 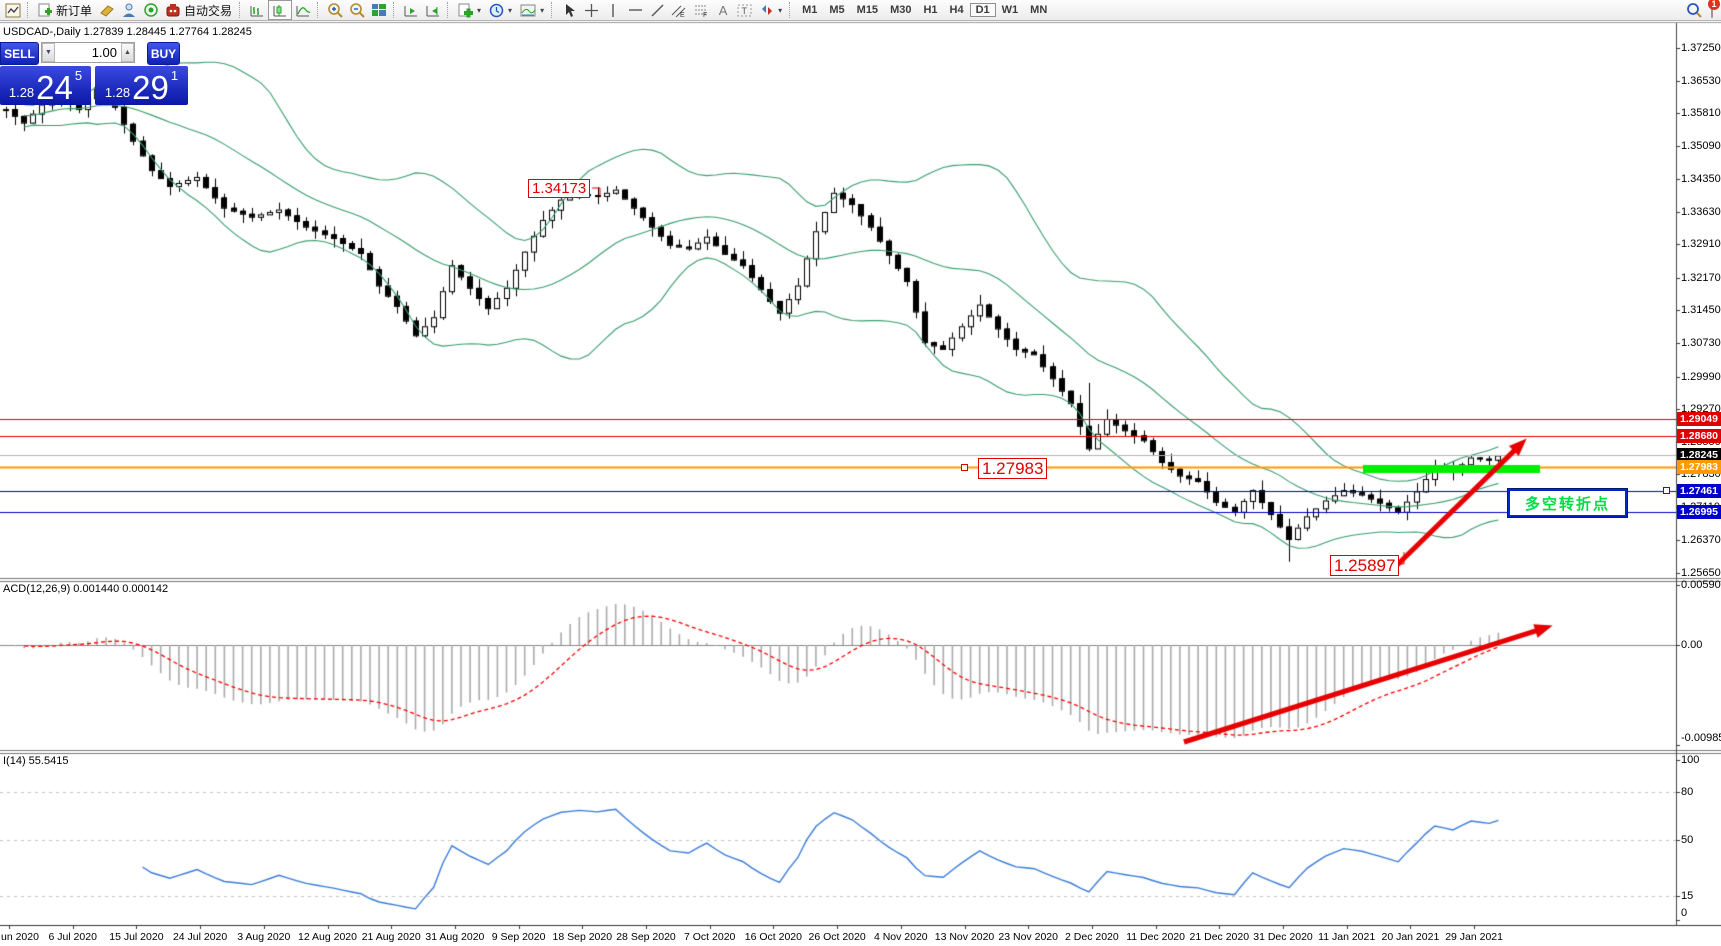 I want to click on chart-shift-icon, so click(x=411, y=10).